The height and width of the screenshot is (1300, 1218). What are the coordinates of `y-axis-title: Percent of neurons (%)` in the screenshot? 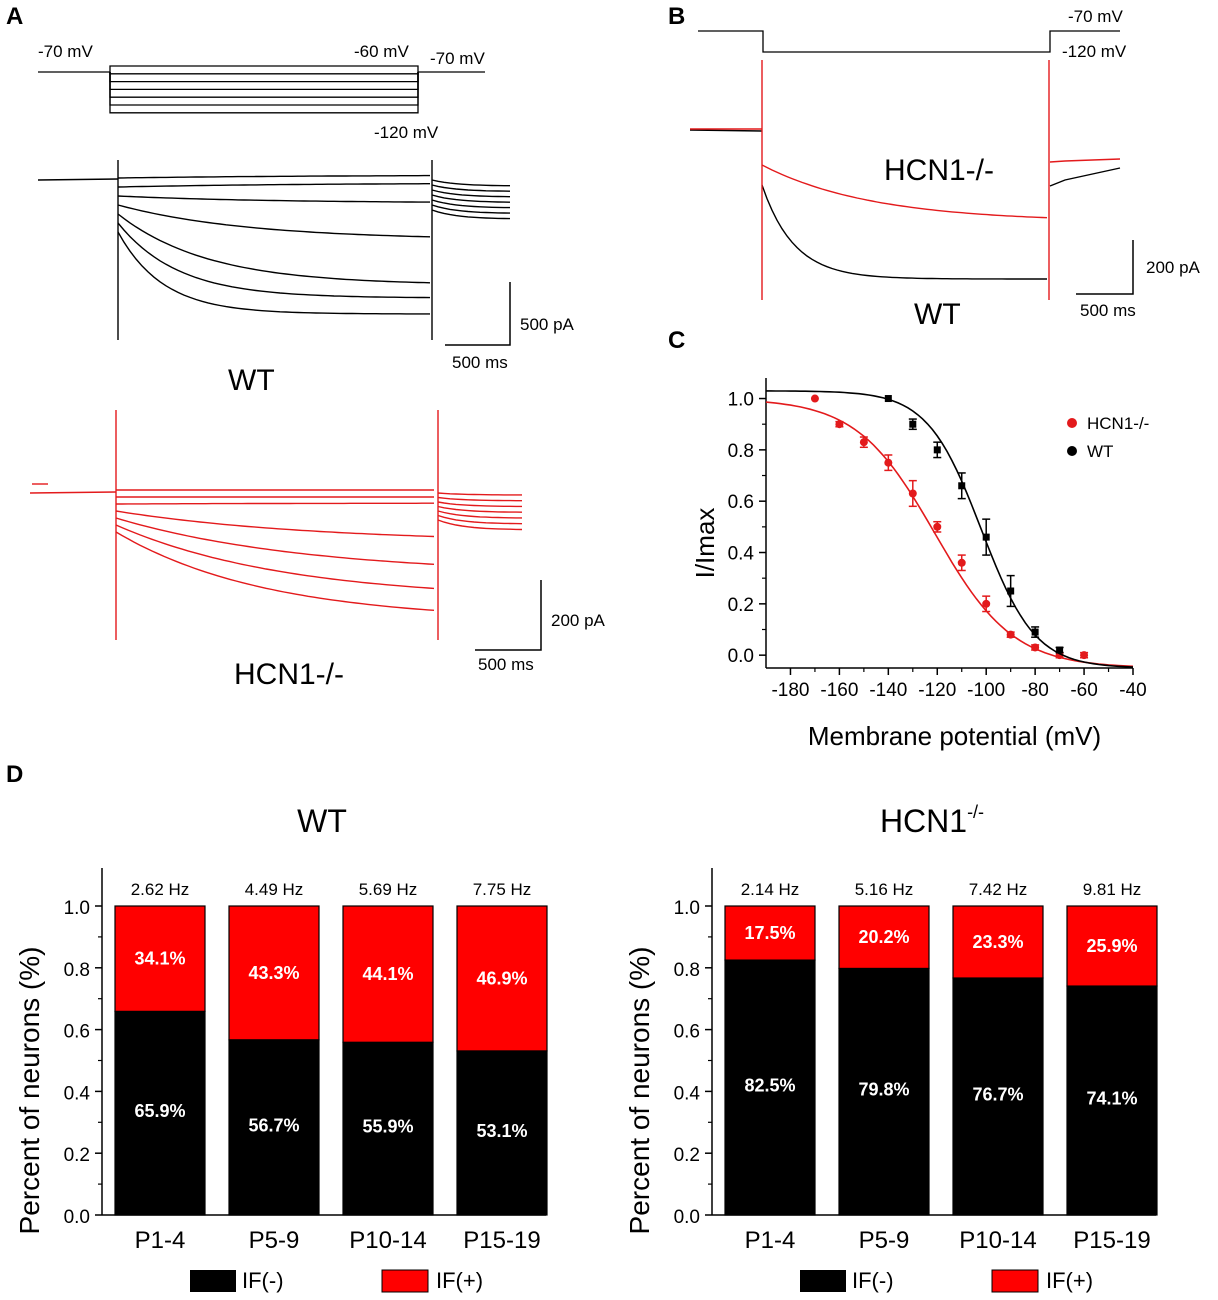 It's located at (29, 1091).